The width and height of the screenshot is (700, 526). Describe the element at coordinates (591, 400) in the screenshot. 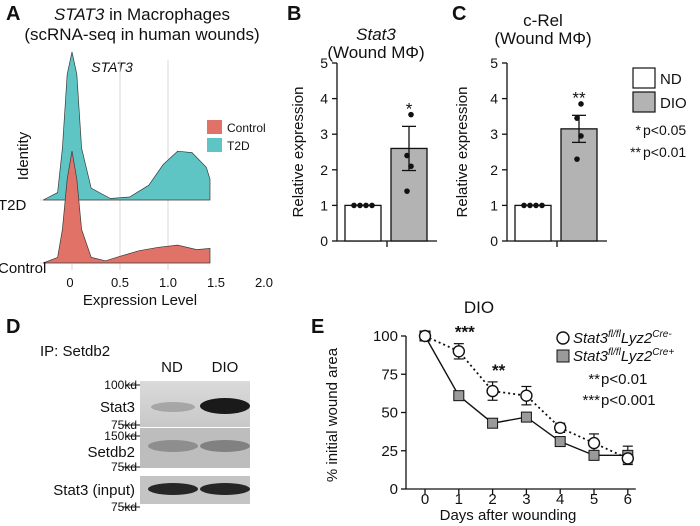

I see `e-sig-legend-star-2: ***` at that location.